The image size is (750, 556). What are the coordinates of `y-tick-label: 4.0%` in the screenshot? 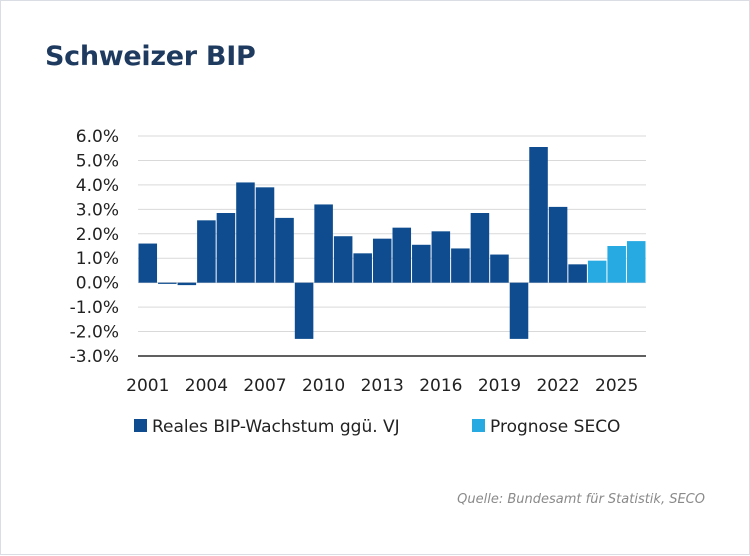 It's located at (97, 186).